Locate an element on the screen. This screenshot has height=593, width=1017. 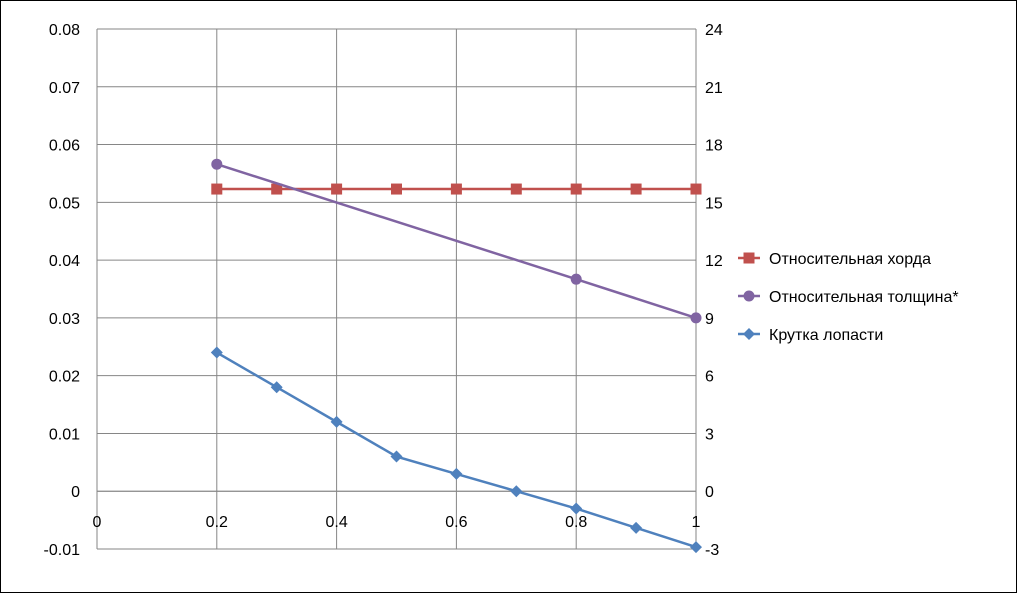
legend-label: Относительная толщина* is located at coordinates (864, 297).